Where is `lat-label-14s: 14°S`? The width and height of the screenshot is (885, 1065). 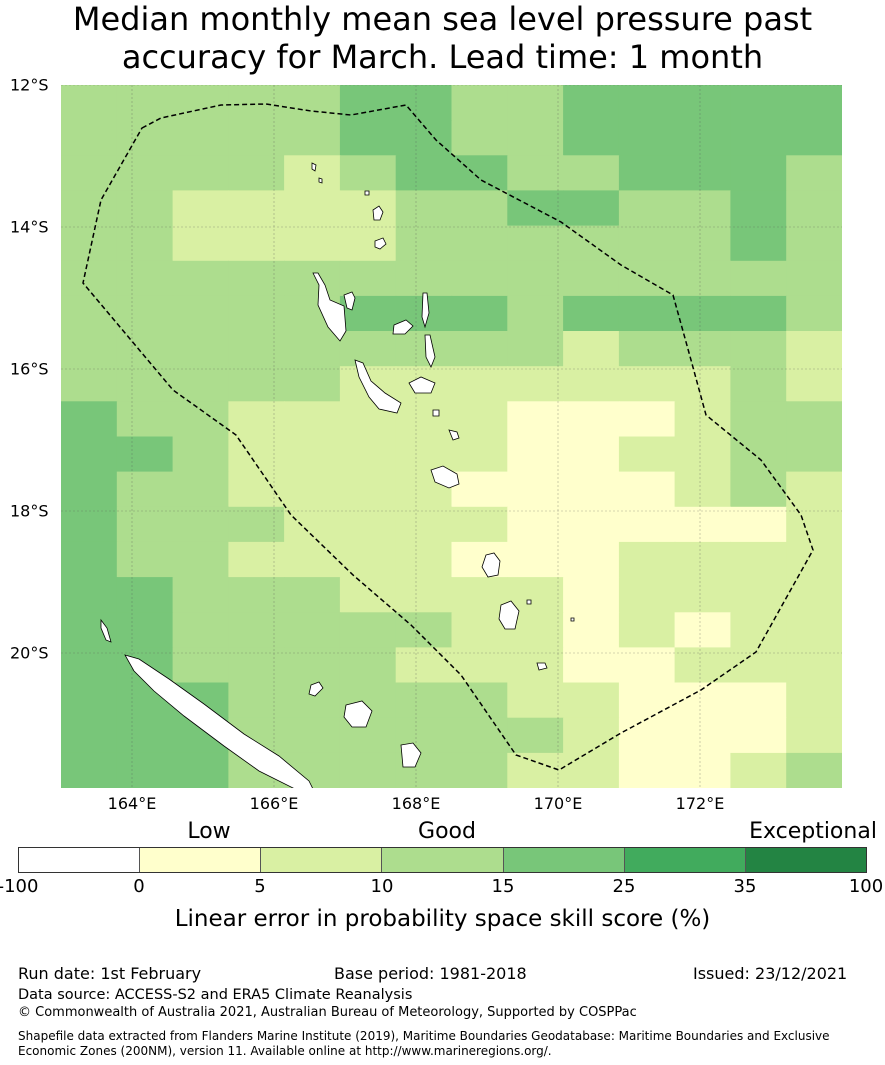 lat-label-14s: 14°S is located at coordinates (29, 227).